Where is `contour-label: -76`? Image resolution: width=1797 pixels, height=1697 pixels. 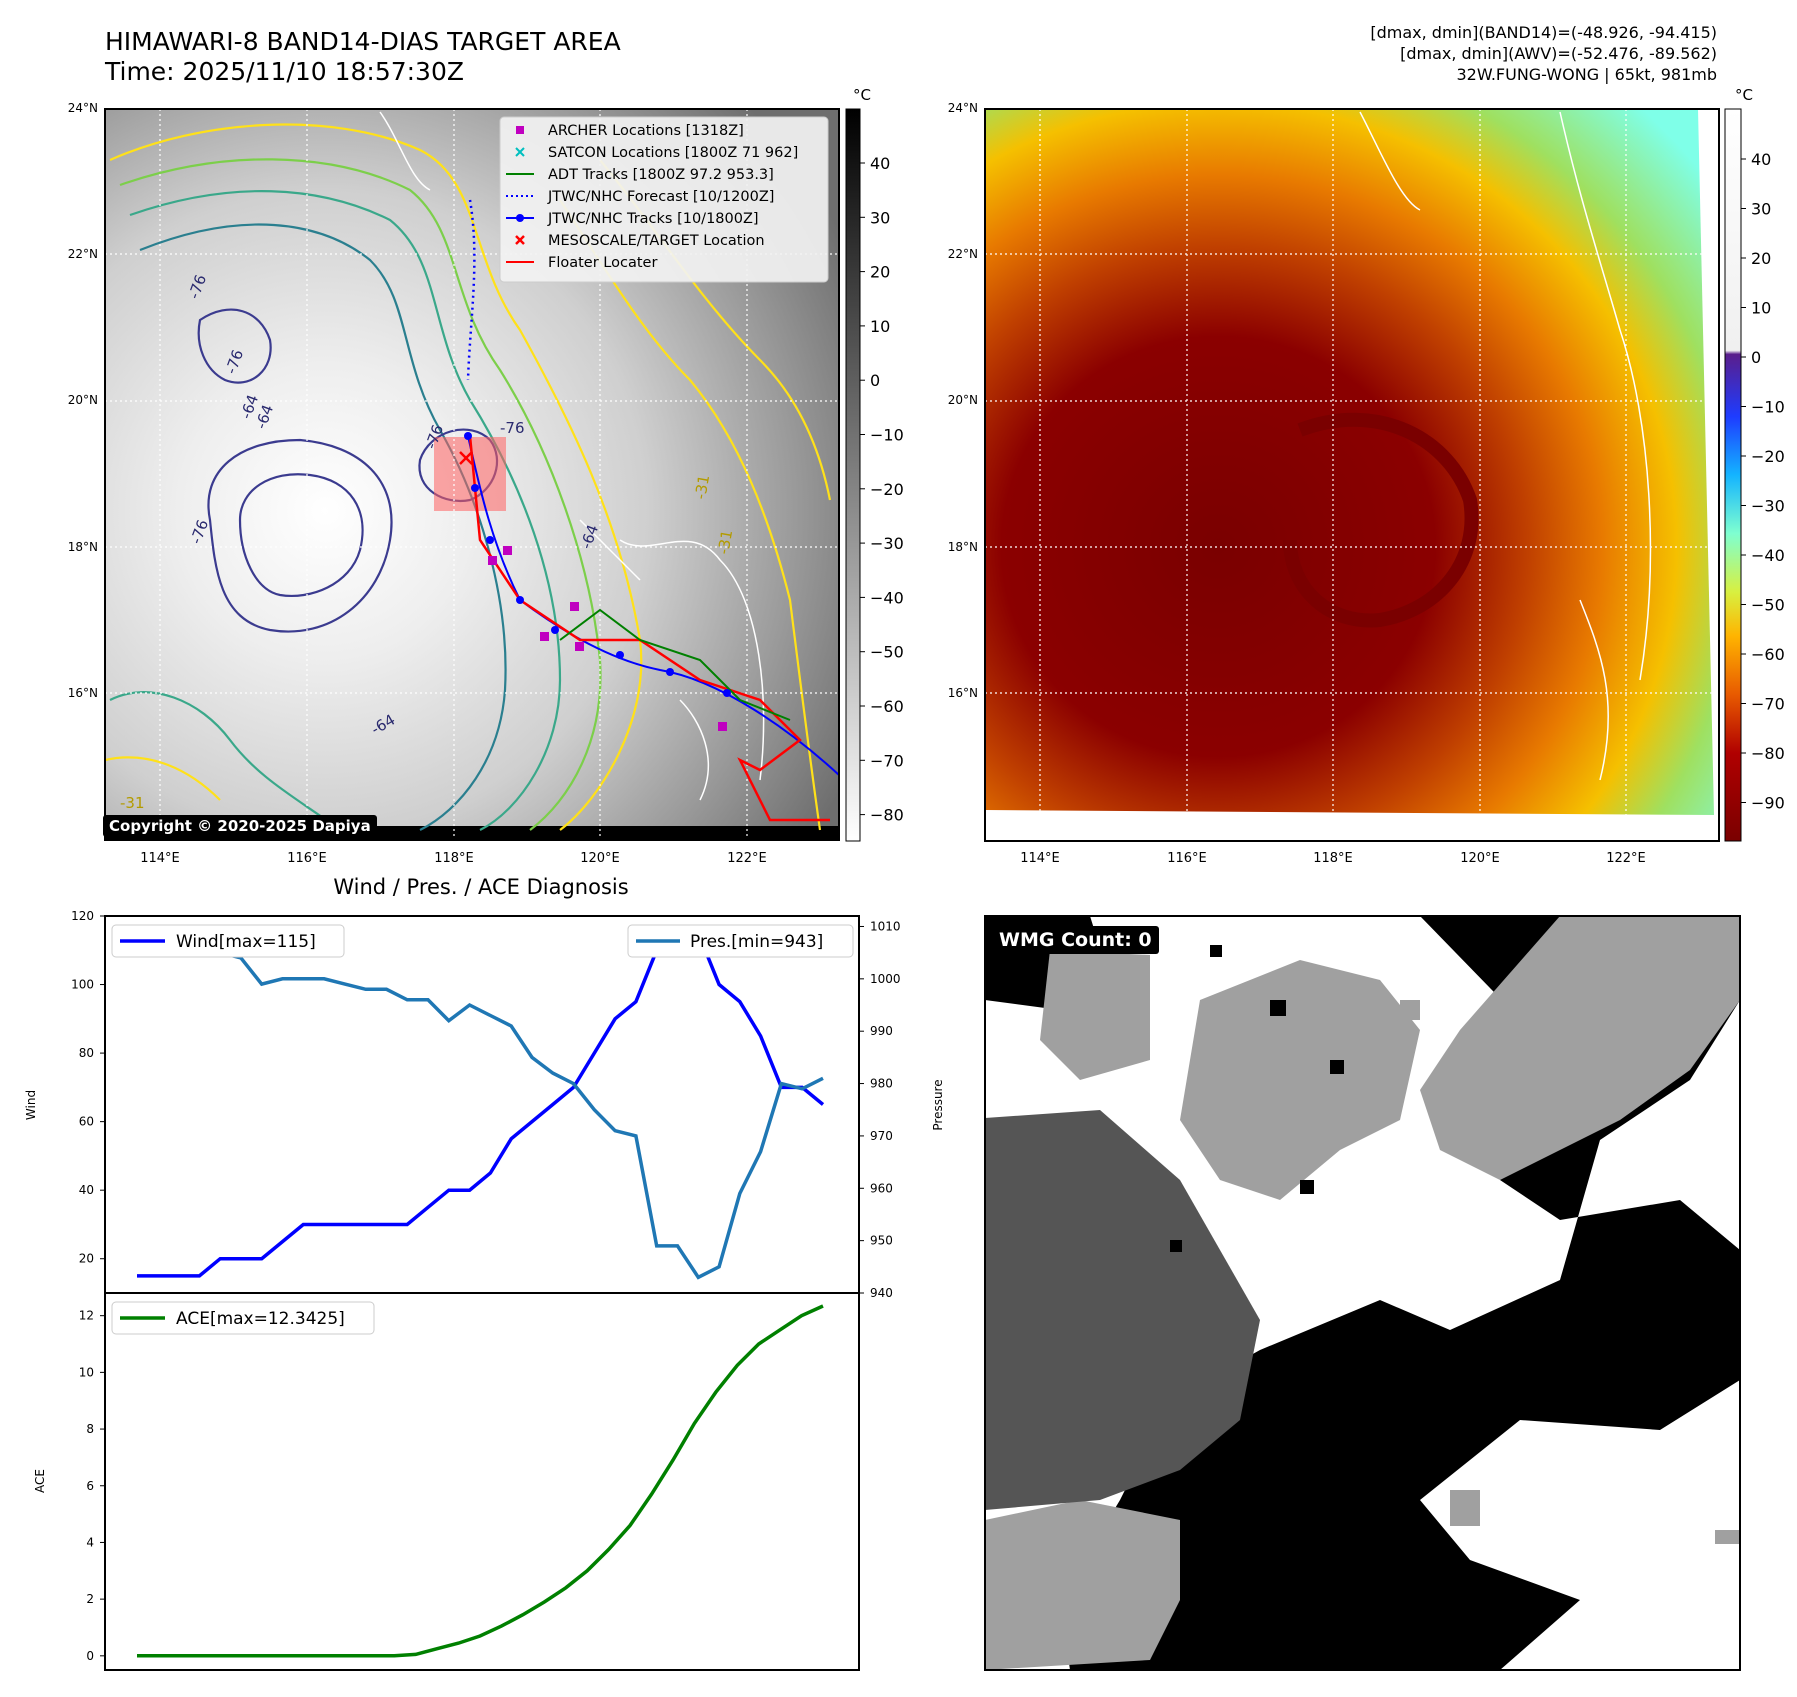 contour-label: -76 is located at coordinates (512, 428).